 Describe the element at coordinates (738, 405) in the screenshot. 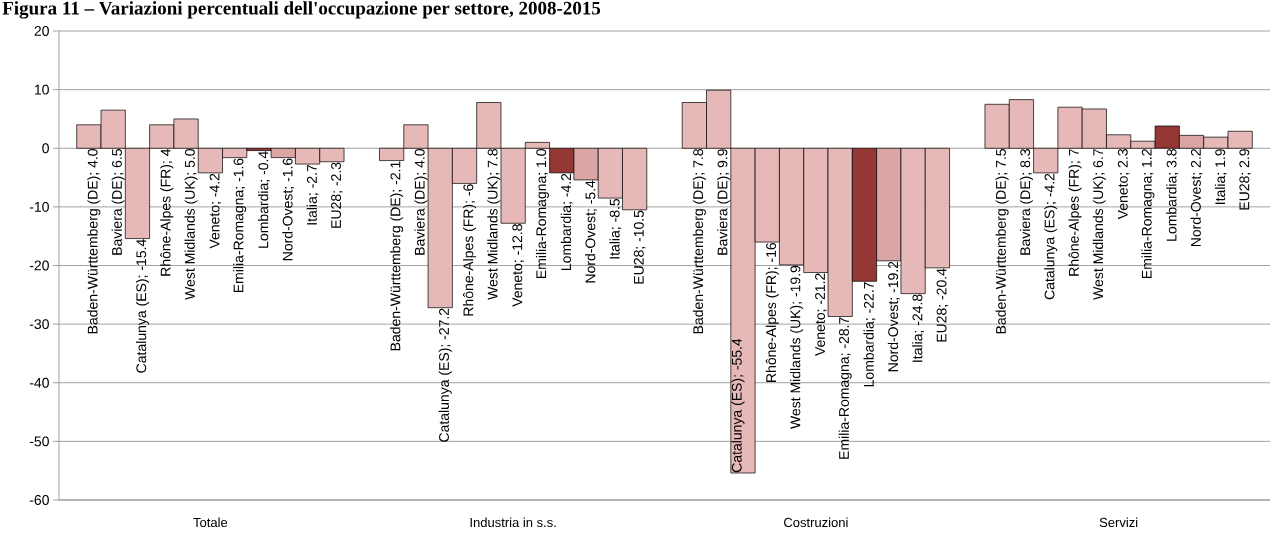

I see `data-label: Catalunya (ES); -55.4` at that location.